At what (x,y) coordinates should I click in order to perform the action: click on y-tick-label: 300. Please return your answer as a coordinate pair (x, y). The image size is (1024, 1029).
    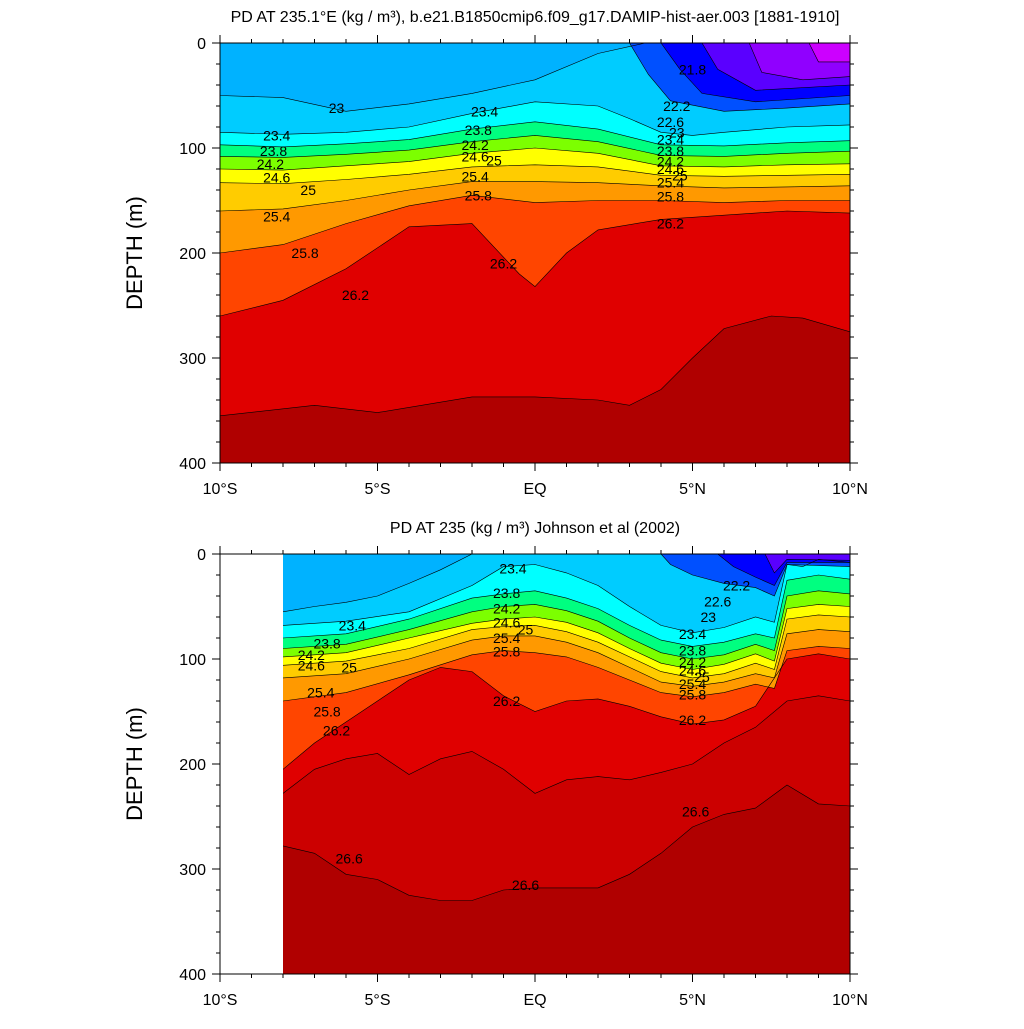
    Looking at the image, I should click on (192, 870).